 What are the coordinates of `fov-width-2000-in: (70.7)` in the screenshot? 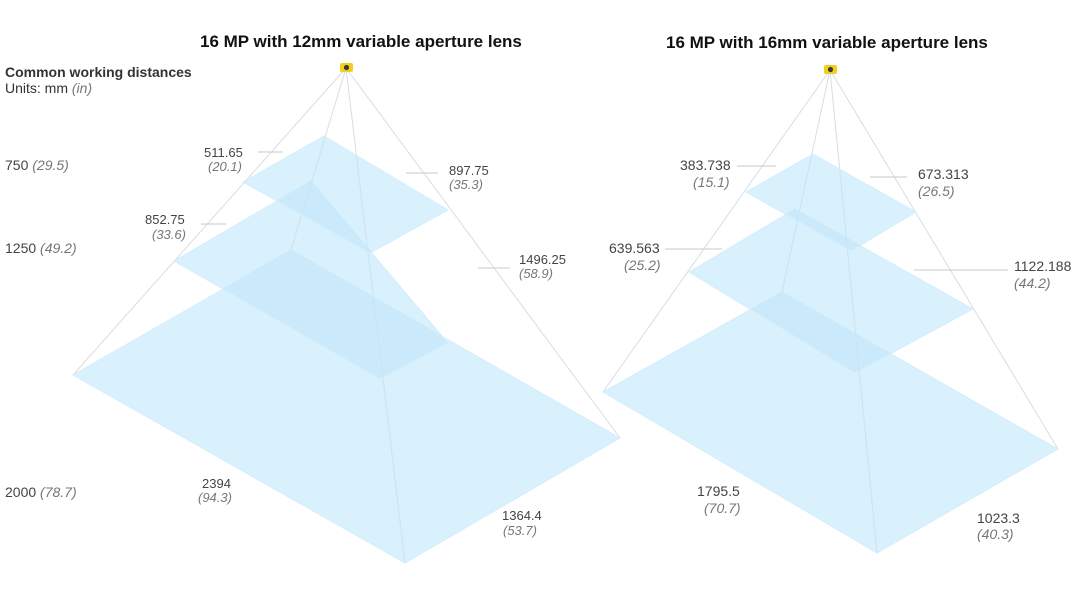 It's located at (722, 508).